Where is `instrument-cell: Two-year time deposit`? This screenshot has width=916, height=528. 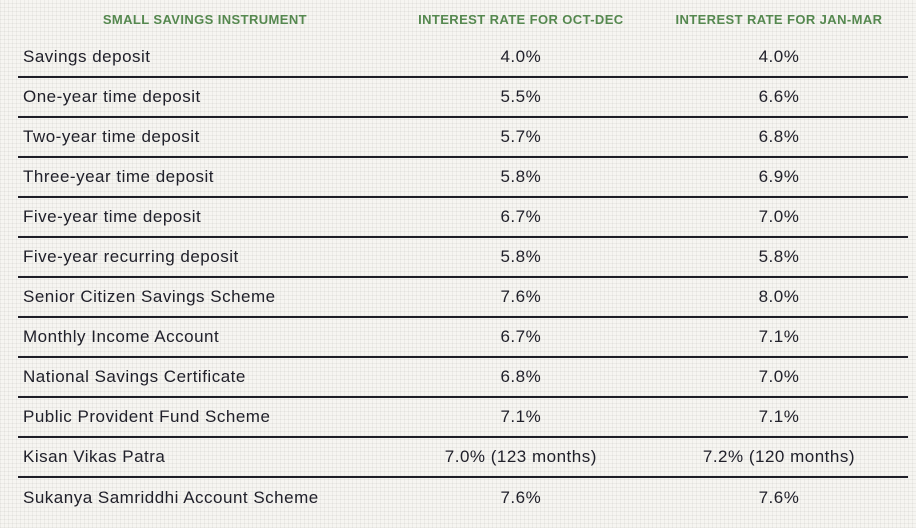 instrument-cell: Two-year time deposit is located at coordinates (111, 136).